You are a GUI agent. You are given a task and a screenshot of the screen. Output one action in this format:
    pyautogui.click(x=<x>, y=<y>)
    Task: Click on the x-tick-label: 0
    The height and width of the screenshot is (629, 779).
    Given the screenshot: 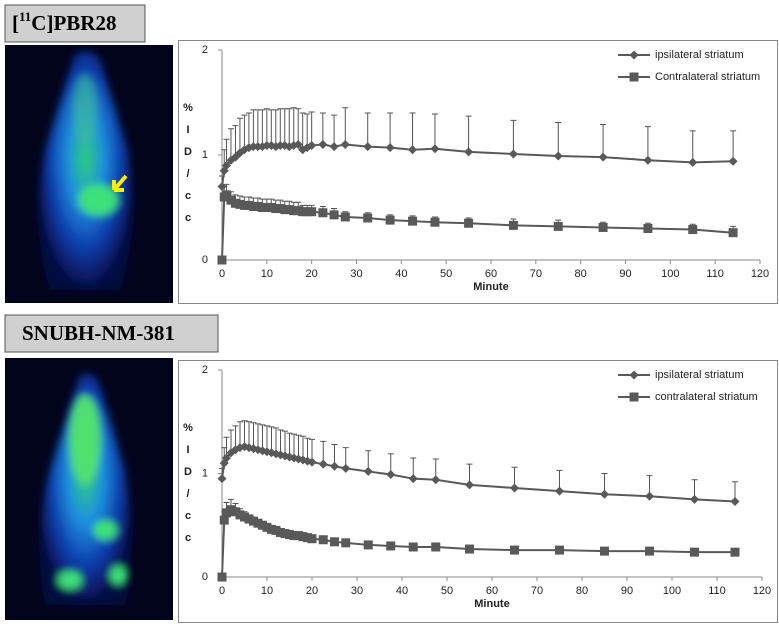 What is the action you would take?
    pyautogui.click(x=222, y=591)
    